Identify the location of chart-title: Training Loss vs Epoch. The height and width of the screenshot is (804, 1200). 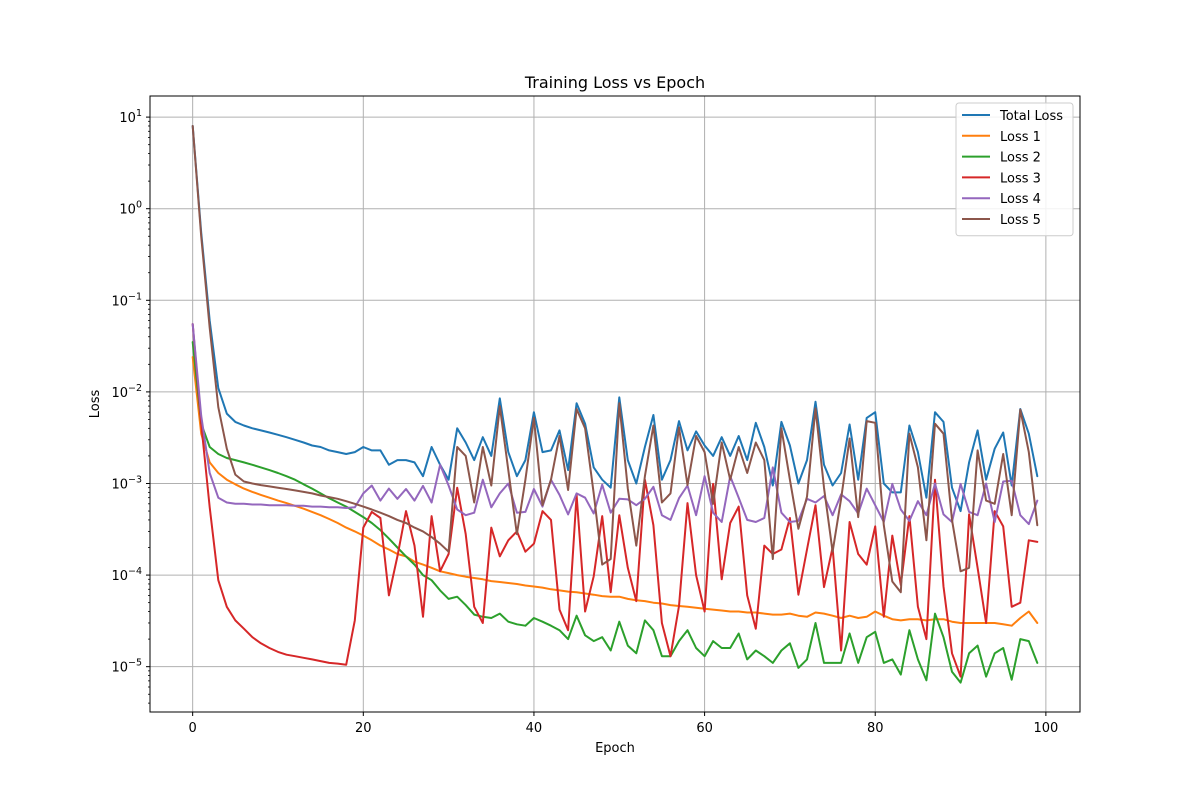
(614, 82).